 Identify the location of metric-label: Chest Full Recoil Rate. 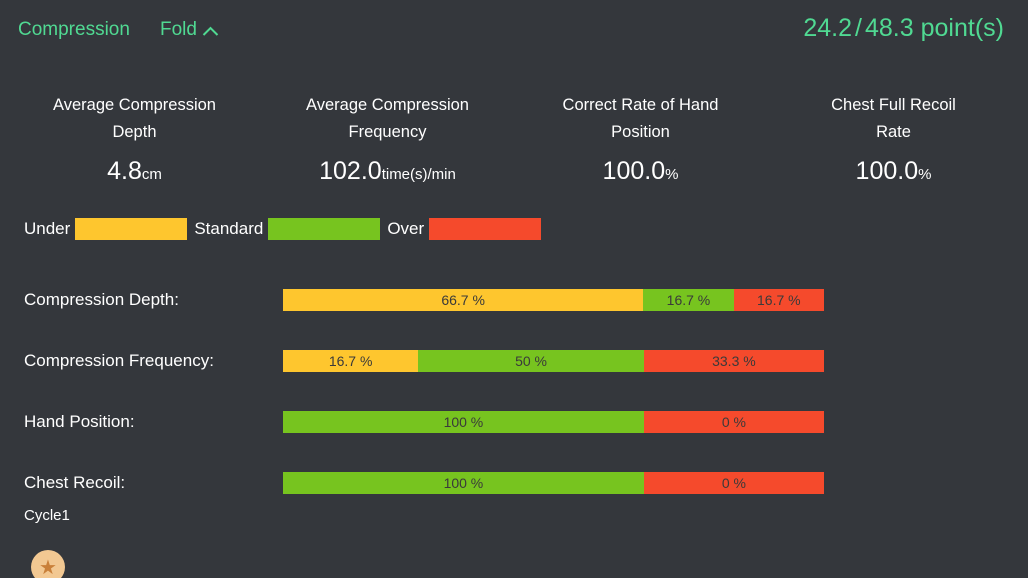
(893, 118).